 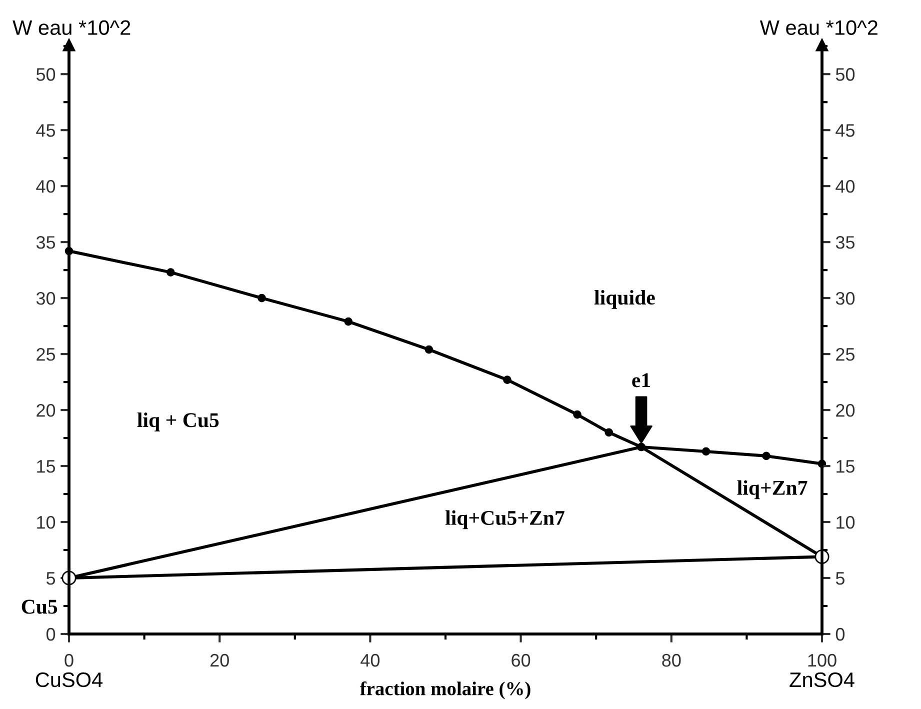 What do you see at coordinates (69, 660) in the screenshot?
I see `x-tick-label: 0` at bounding box center [69, 660].